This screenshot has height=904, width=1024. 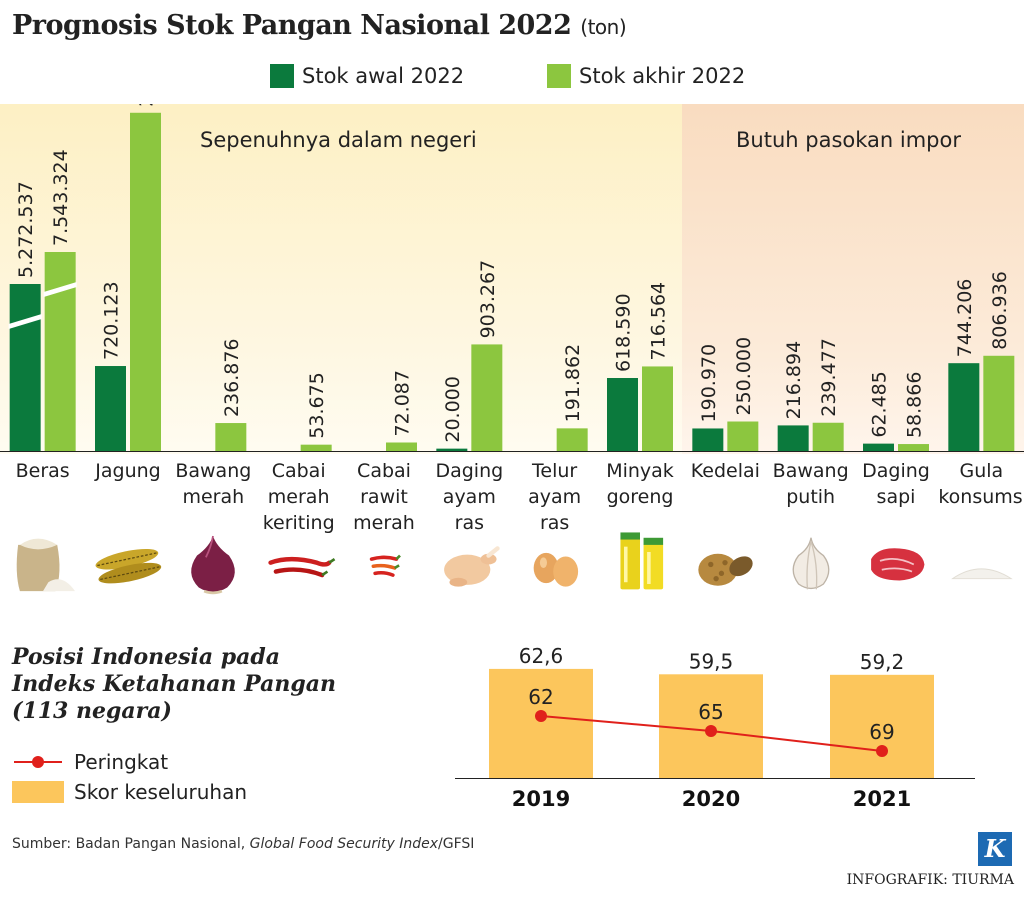 What do you see at coordinates (383, 76) in the screenshot?
I see `legend-awal-label: Stok awal 2022` at bounding box center [383, 76].